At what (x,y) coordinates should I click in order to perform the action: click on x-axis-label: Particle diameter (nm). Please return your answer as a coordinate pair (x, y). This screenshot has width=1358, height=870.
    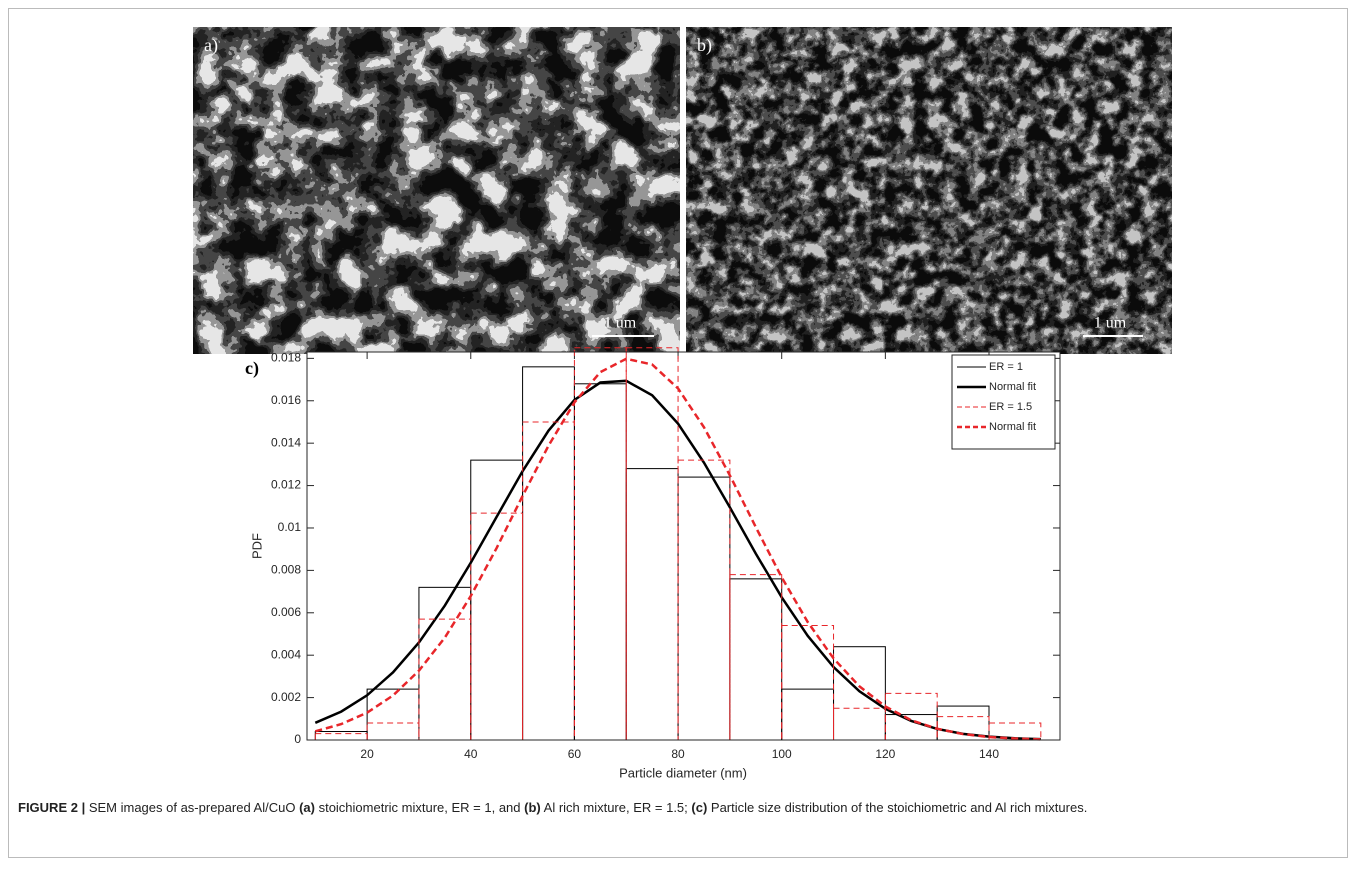
    Looking at the image, I should click on (683, 772).